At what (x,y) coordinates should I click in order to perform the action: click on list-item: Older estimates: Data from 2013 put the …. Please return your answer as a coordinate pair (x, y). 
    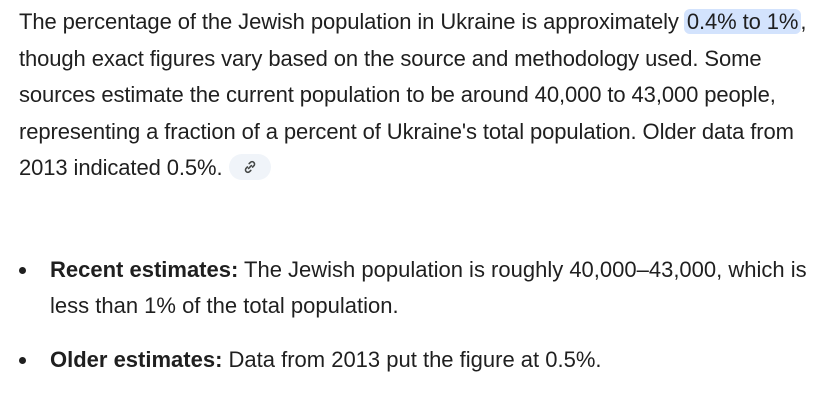
    Looking at the image, I should click on (414, 360).